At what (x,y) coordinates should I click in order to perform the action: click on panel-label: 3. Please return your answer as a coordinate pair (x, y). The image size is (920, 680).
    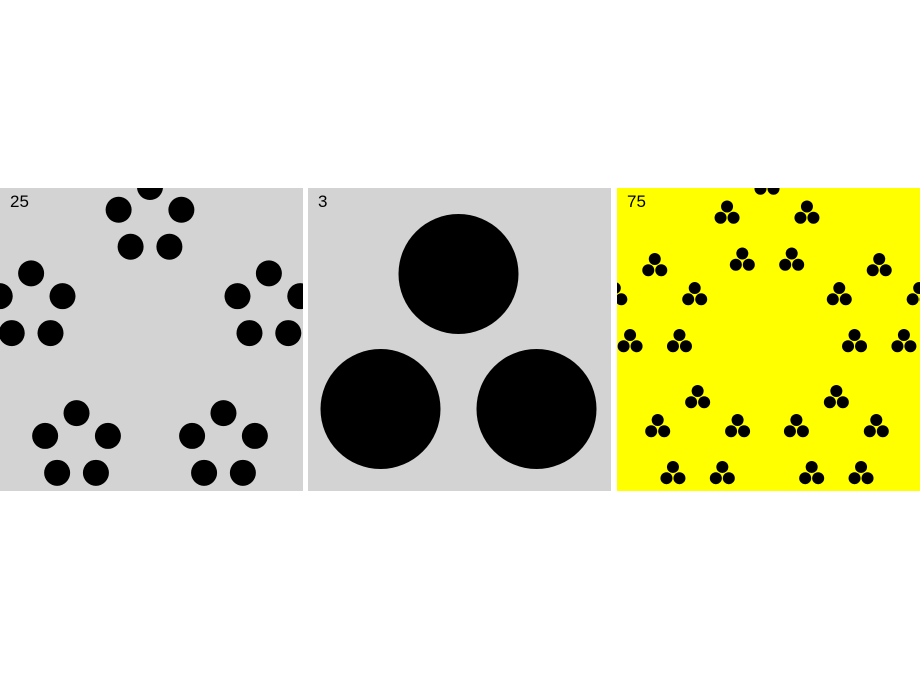
    Looking at the image, I should click on (323, 201).